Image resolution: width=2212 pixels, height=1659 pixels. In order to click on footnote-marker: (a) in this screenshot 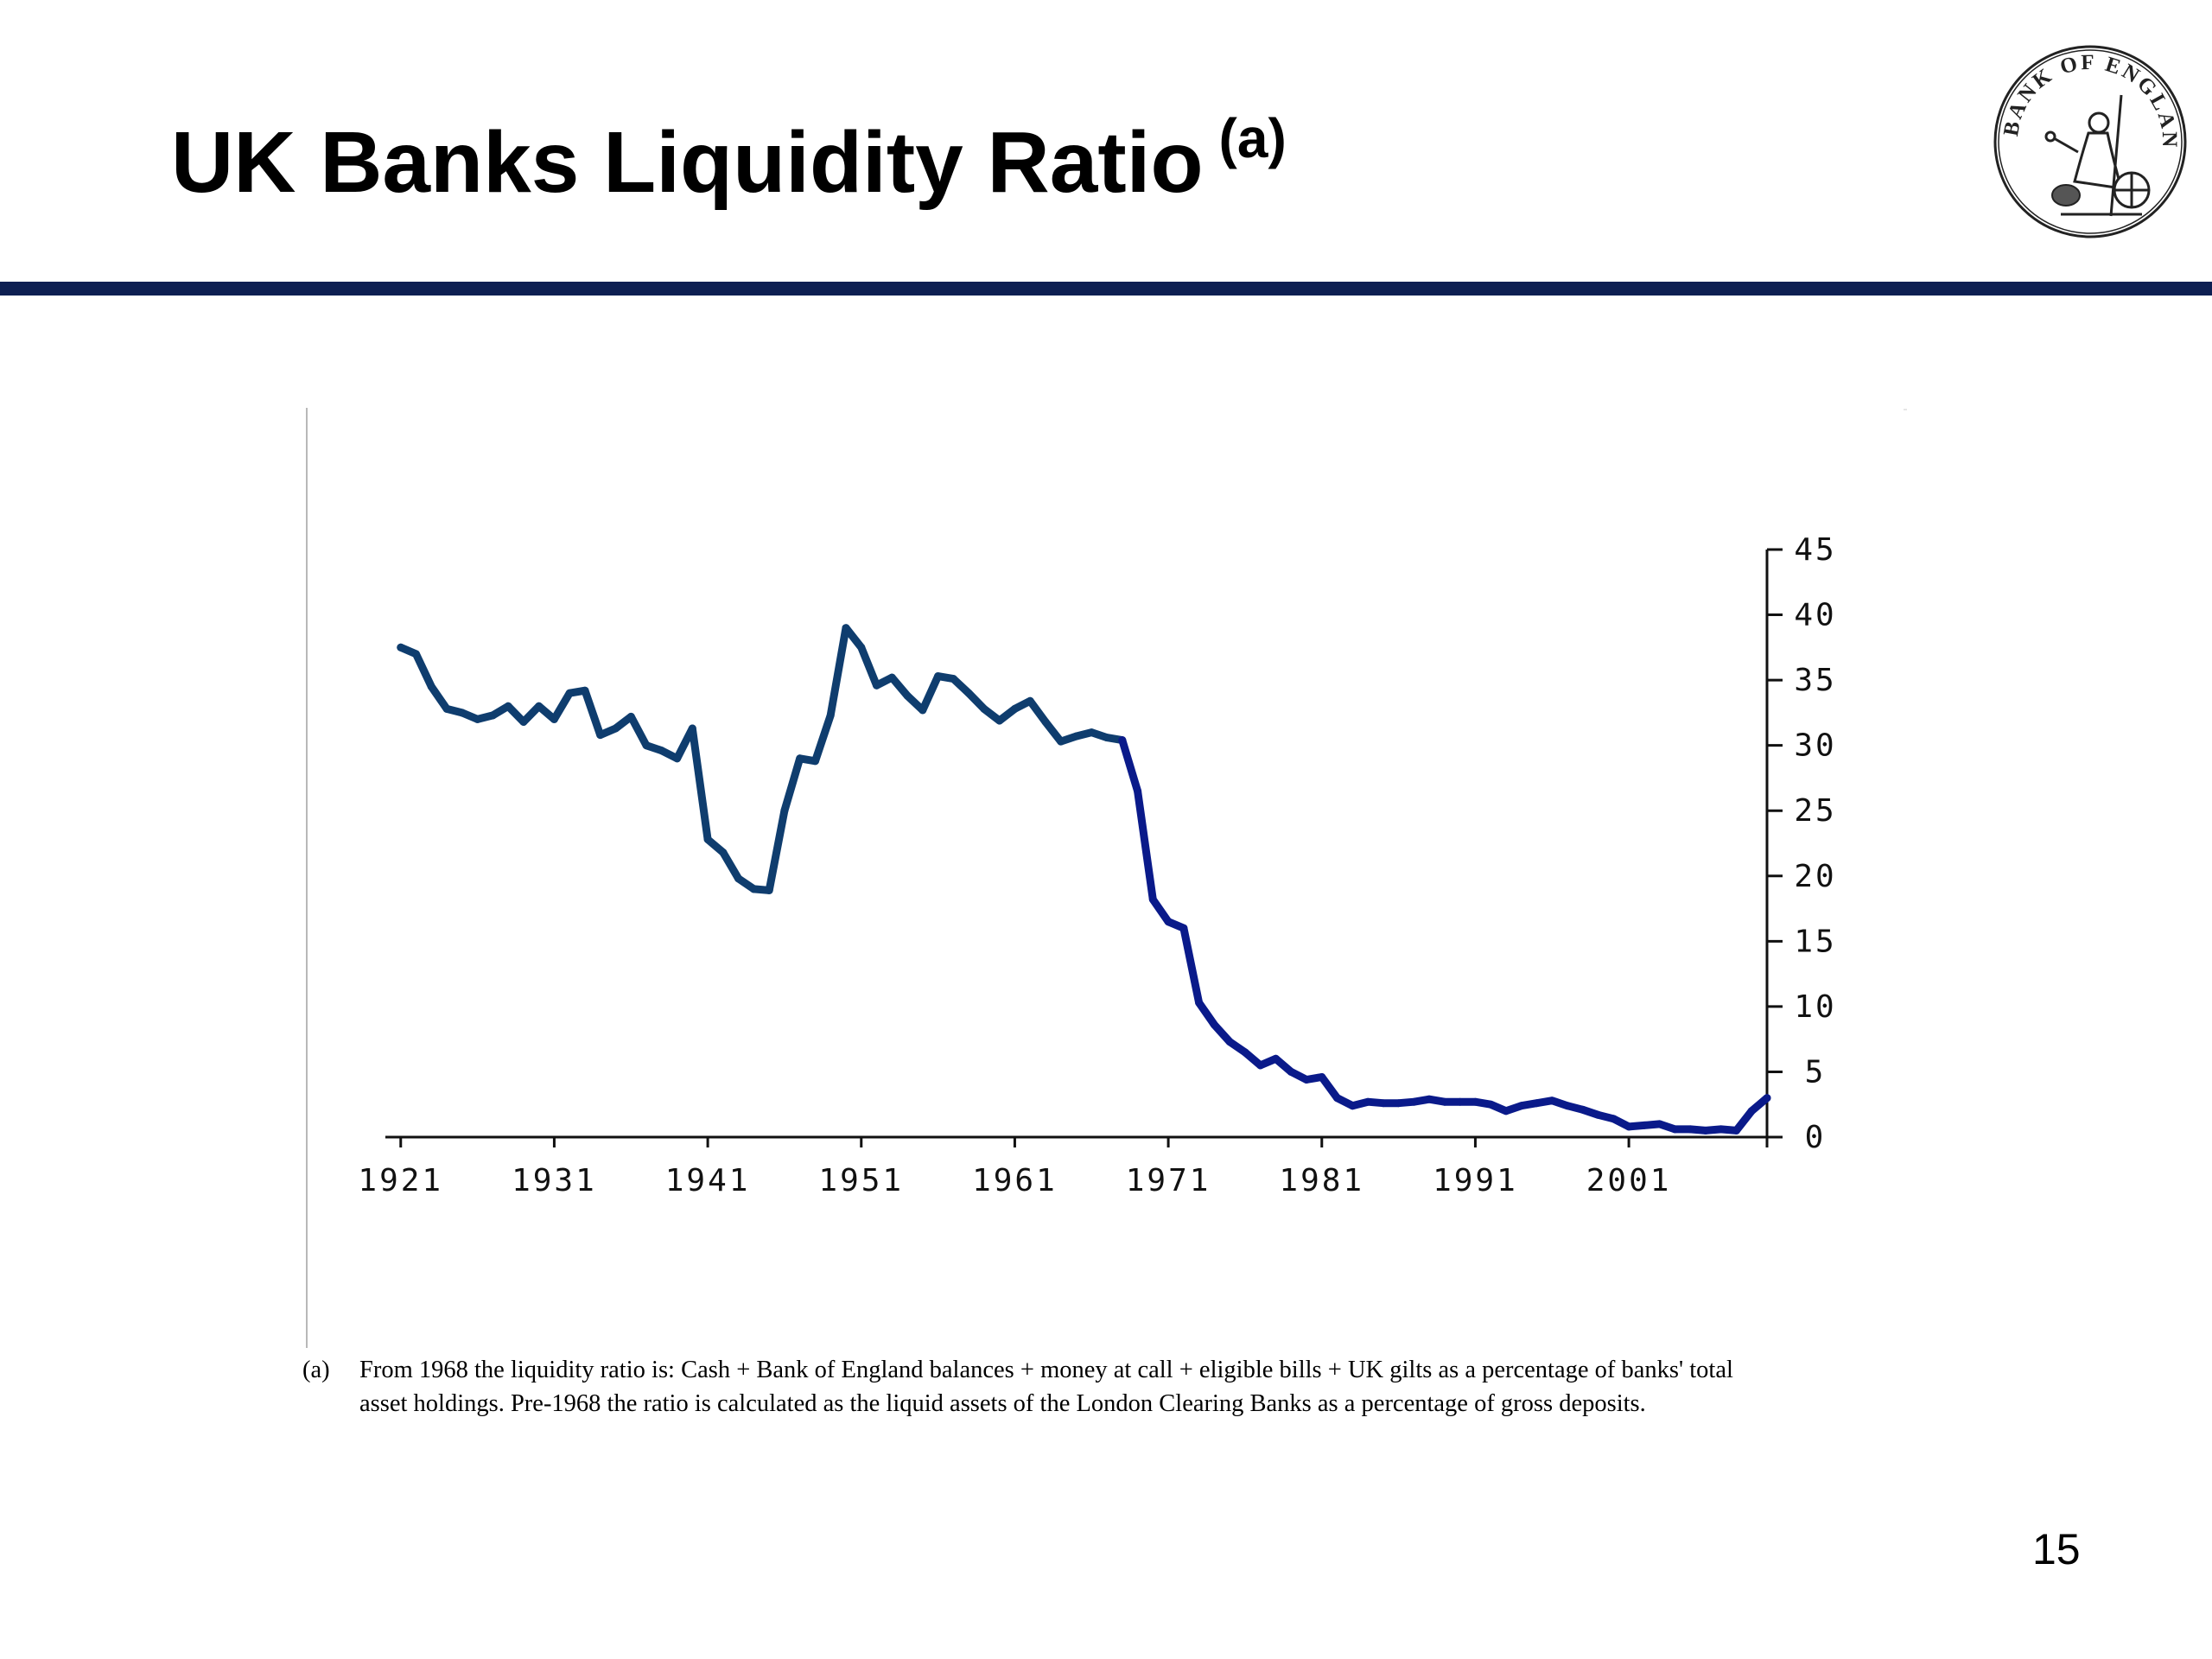, I will do `click(316, 1370)`.